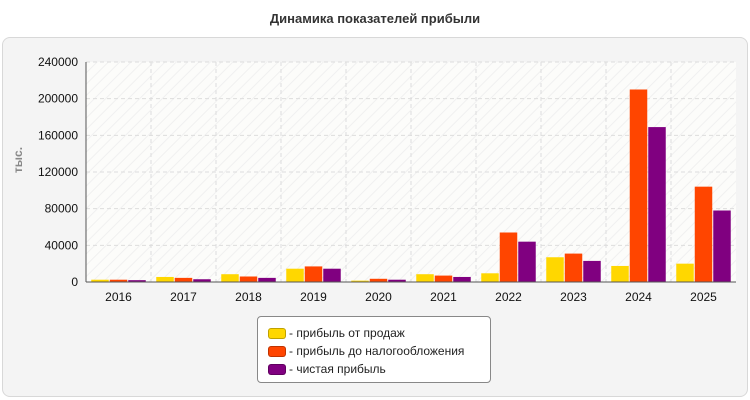 The height and width of the screenshot is (400, 750). I want to click on legend-label-pretax: - прибыль до налогообложения, so click(377, 351).